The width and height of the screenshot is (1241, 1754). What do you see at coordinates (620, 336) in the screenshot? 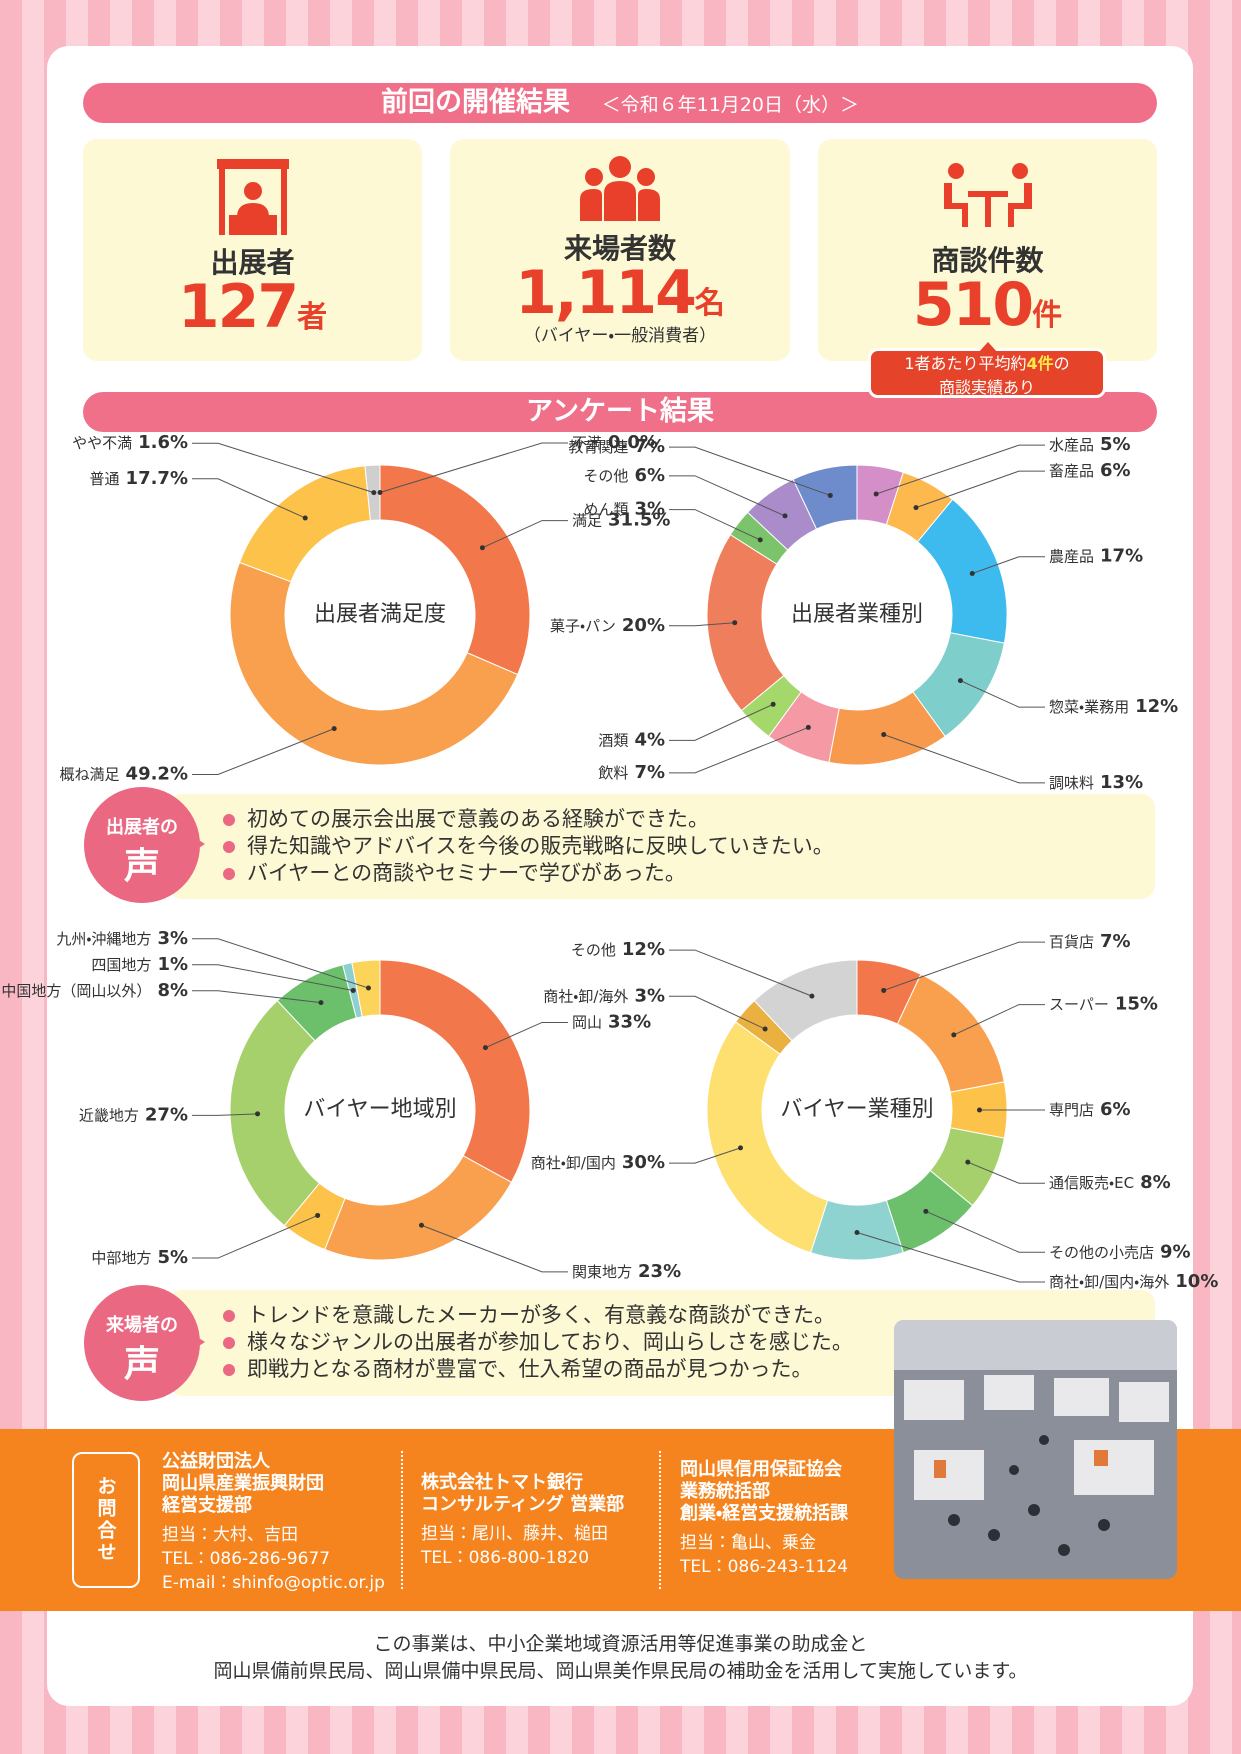
I see `stat-note: （バイヤー・一般消費者）` at bounding box center [620, 336].